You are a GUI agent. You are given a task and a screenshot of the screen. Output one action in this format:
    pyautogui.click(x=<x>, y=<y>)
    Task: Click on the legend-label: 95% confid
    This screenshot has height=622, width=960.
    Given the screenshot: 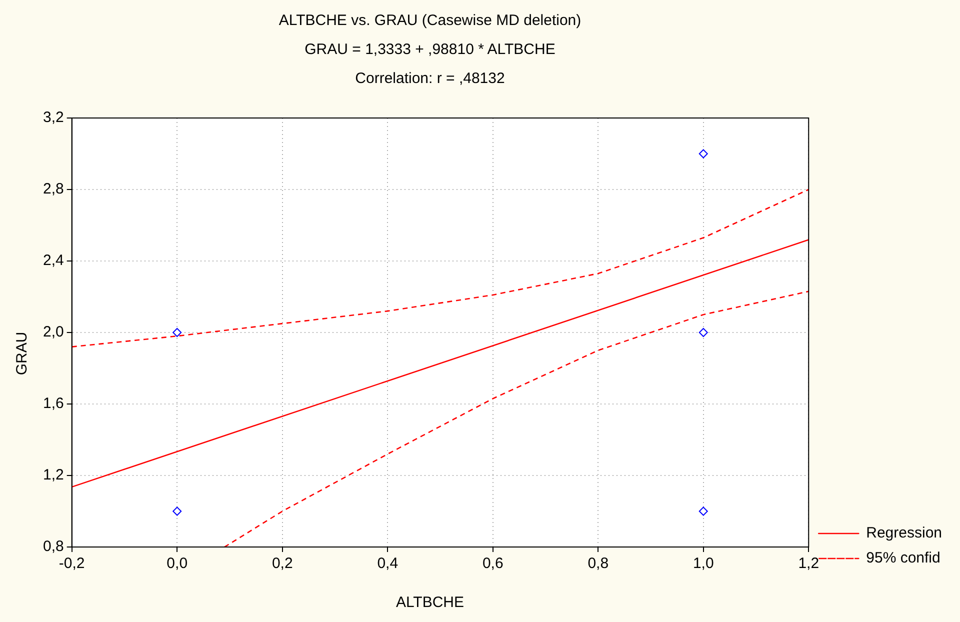 What is the action you would take?
    pyautogui.click(x=903, y=558)
    